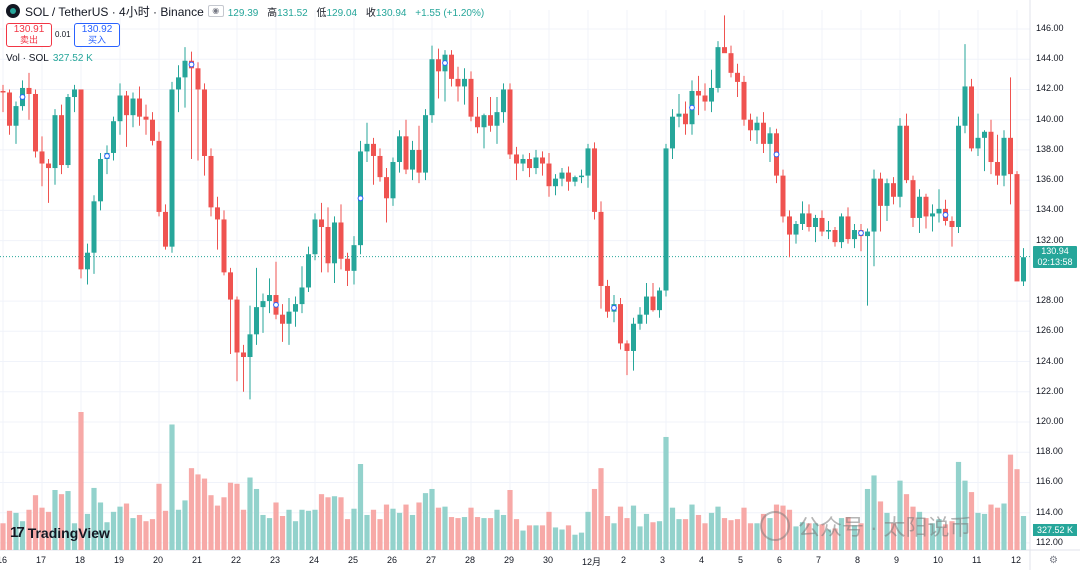 Image resolution: width=1080 pixels, height=570 pixels. I want to click on x-tick-label: 4, so click(702, 560).